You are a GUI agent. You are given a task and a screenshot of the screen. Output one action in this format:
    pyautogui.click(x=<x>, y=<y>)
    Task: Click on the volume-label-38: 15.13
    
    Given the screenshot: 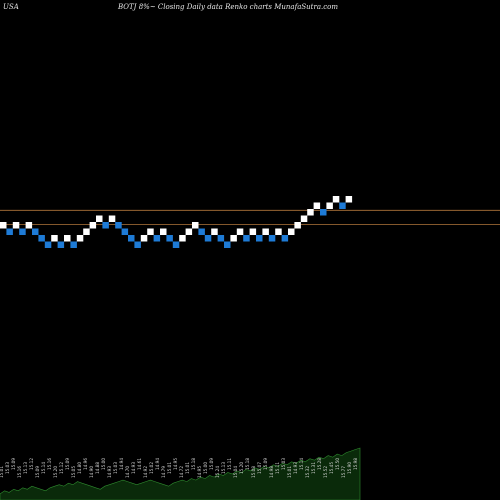 What is the action you would take?
    pyautogui.click(x=223, y=468)
    